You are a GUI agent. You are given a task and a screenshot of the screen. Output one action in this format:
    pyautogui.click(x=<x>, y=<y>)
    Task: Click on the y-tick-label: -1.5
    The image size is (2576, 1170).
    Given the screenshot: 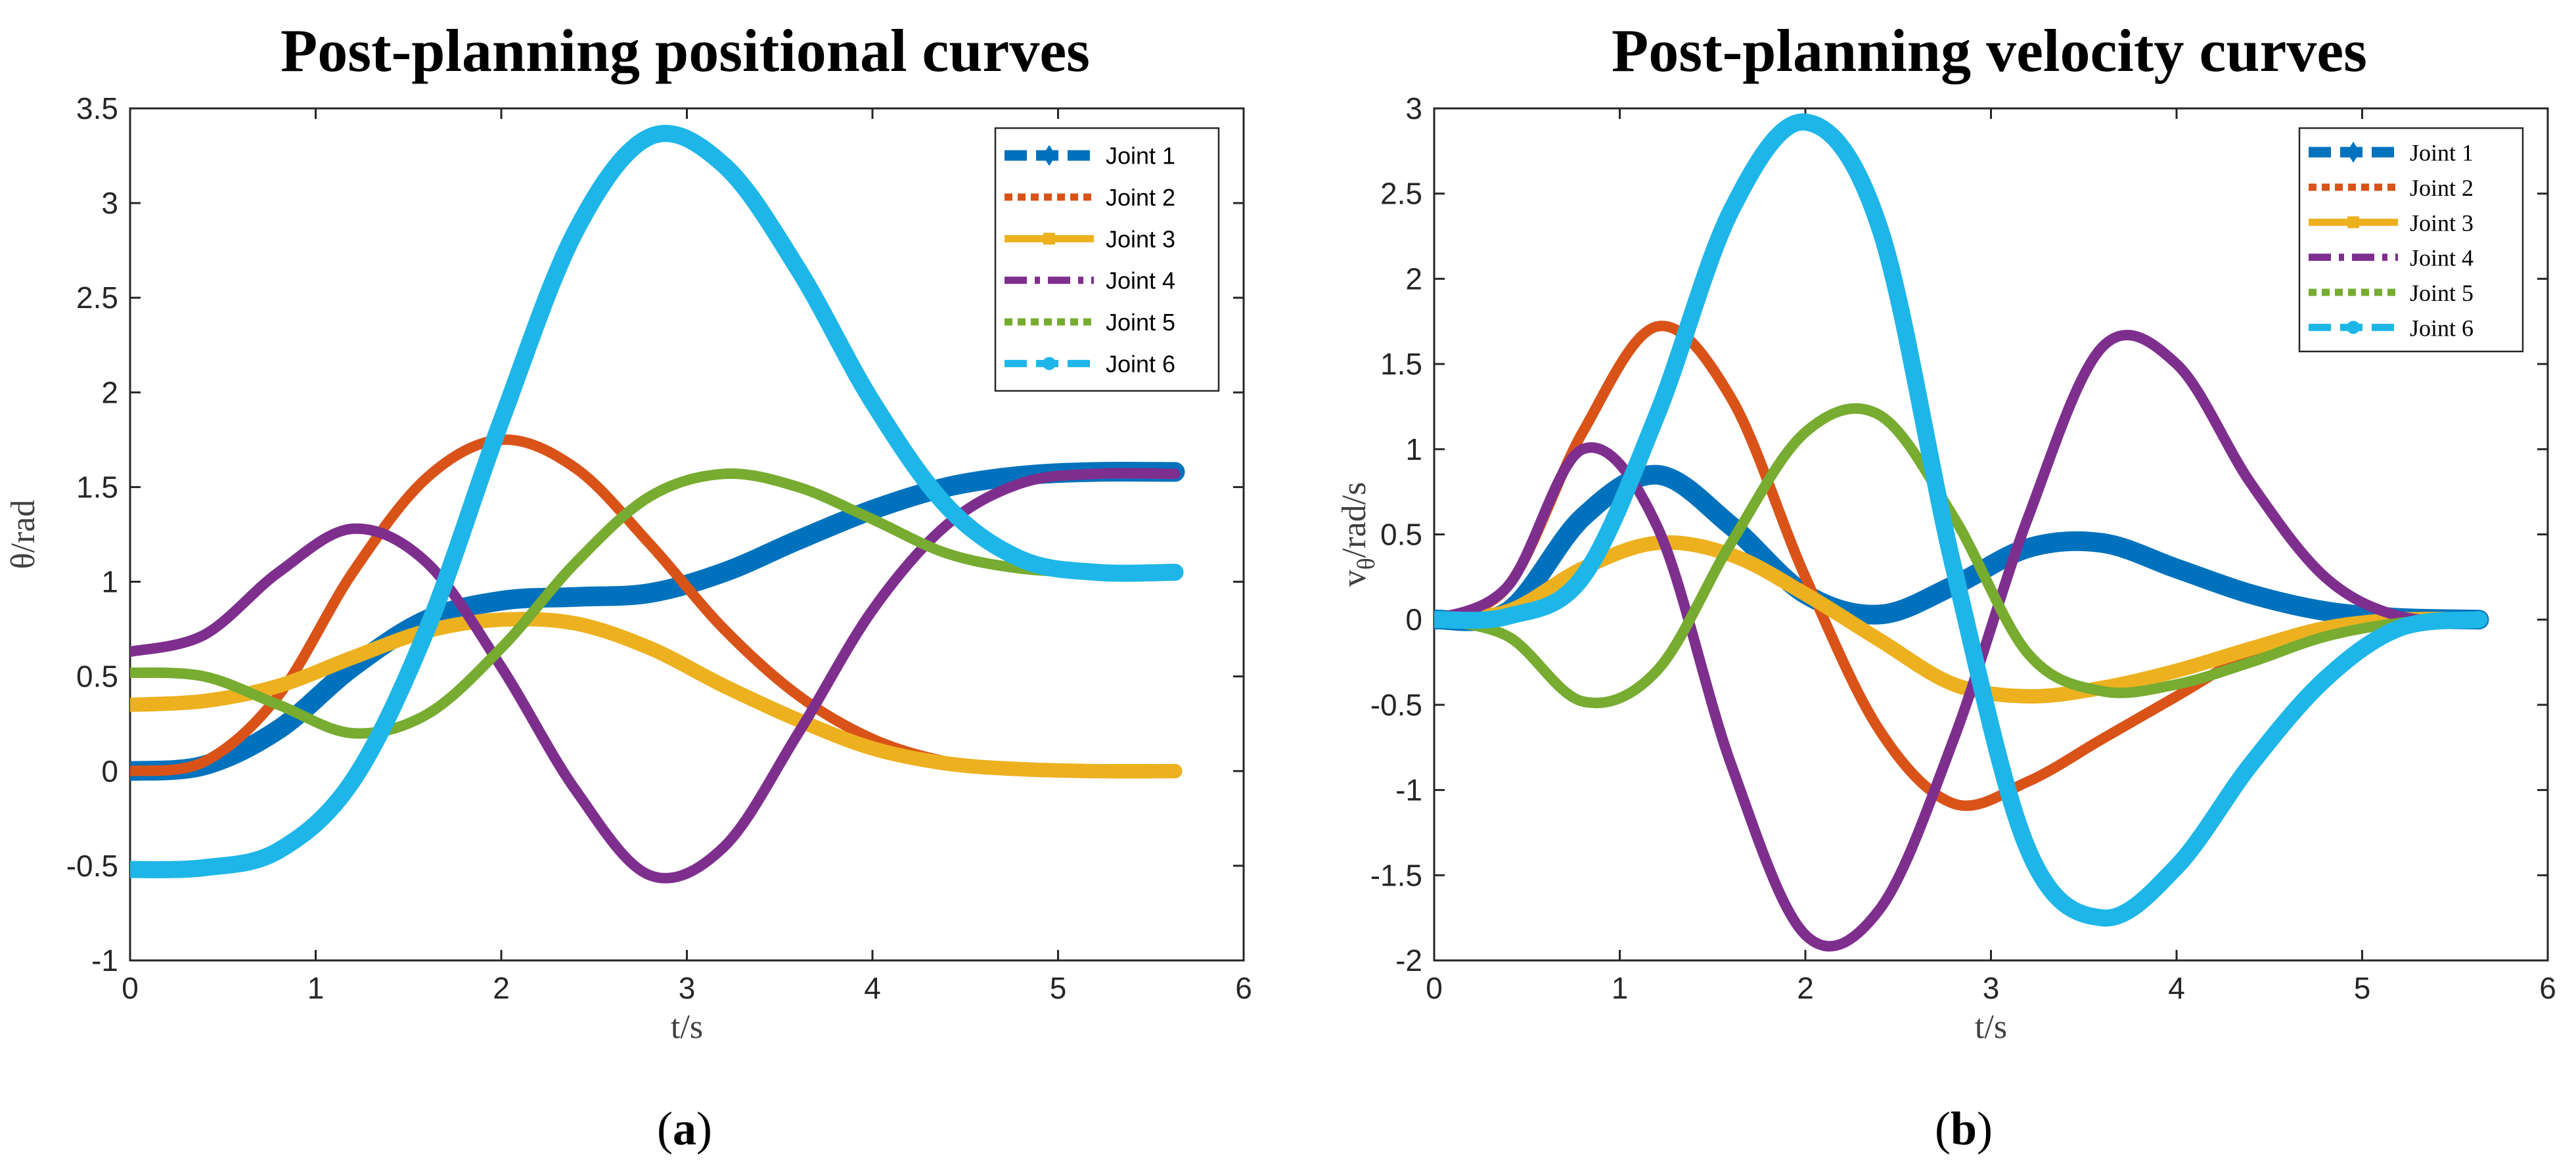 What is the action you would take?
    pyautogui.click(x=1396, y=875)
    